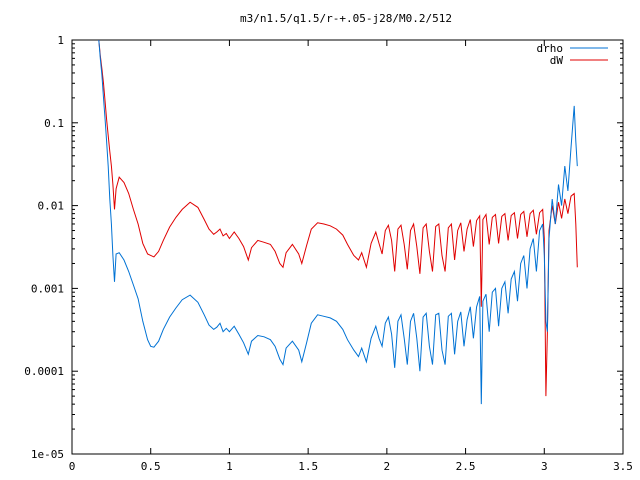 This screenshot has width=640, height=480. What do you see at coordinates (47, 454) in the screenshot?
I see `y-tick-label: 1e-05` at bounding box center [47, 454].